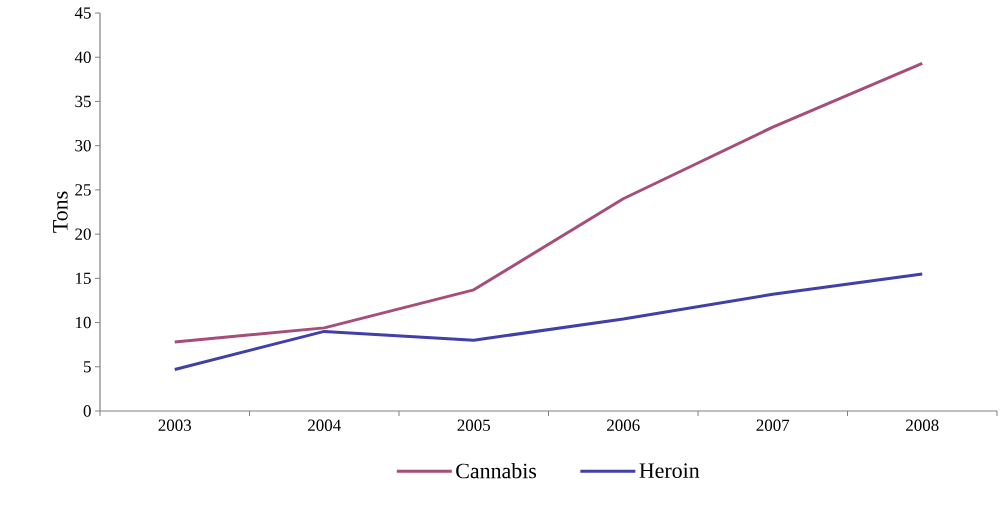  Describe the element at coordinates (83, 278) in the screenshot. I see `y-tick-label: 15` at that location.